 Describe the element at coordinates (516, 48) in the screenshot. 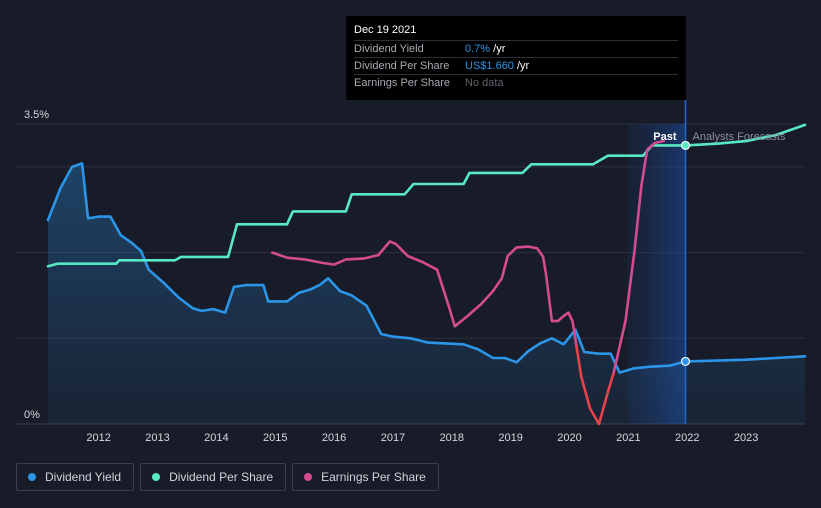

I see `tooltip-row-dividend-yield: Dividend Yield 0.7% /yr` at that location.